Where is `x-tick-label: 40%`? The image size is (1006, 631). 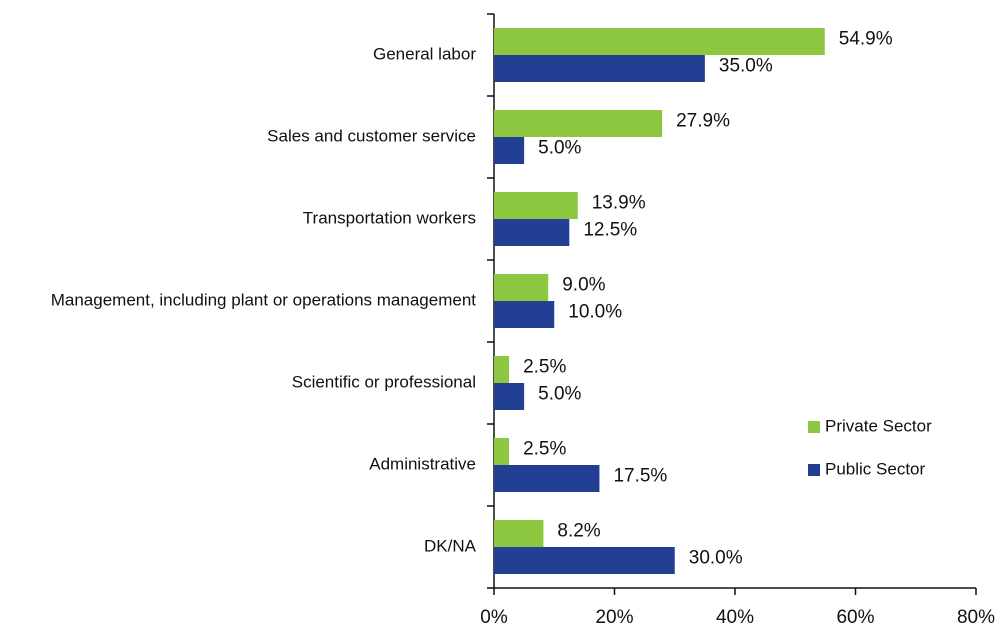 x-tick-label: 40% is located at coordinates (735, 617).